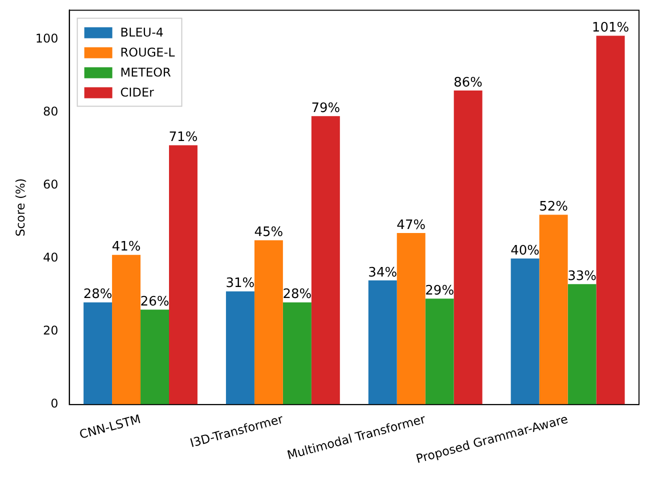  What do you see at coordinates (142, 32) in the screenshot?
I see `legend-label: BLEU-4` at bounding box center [142, 32].